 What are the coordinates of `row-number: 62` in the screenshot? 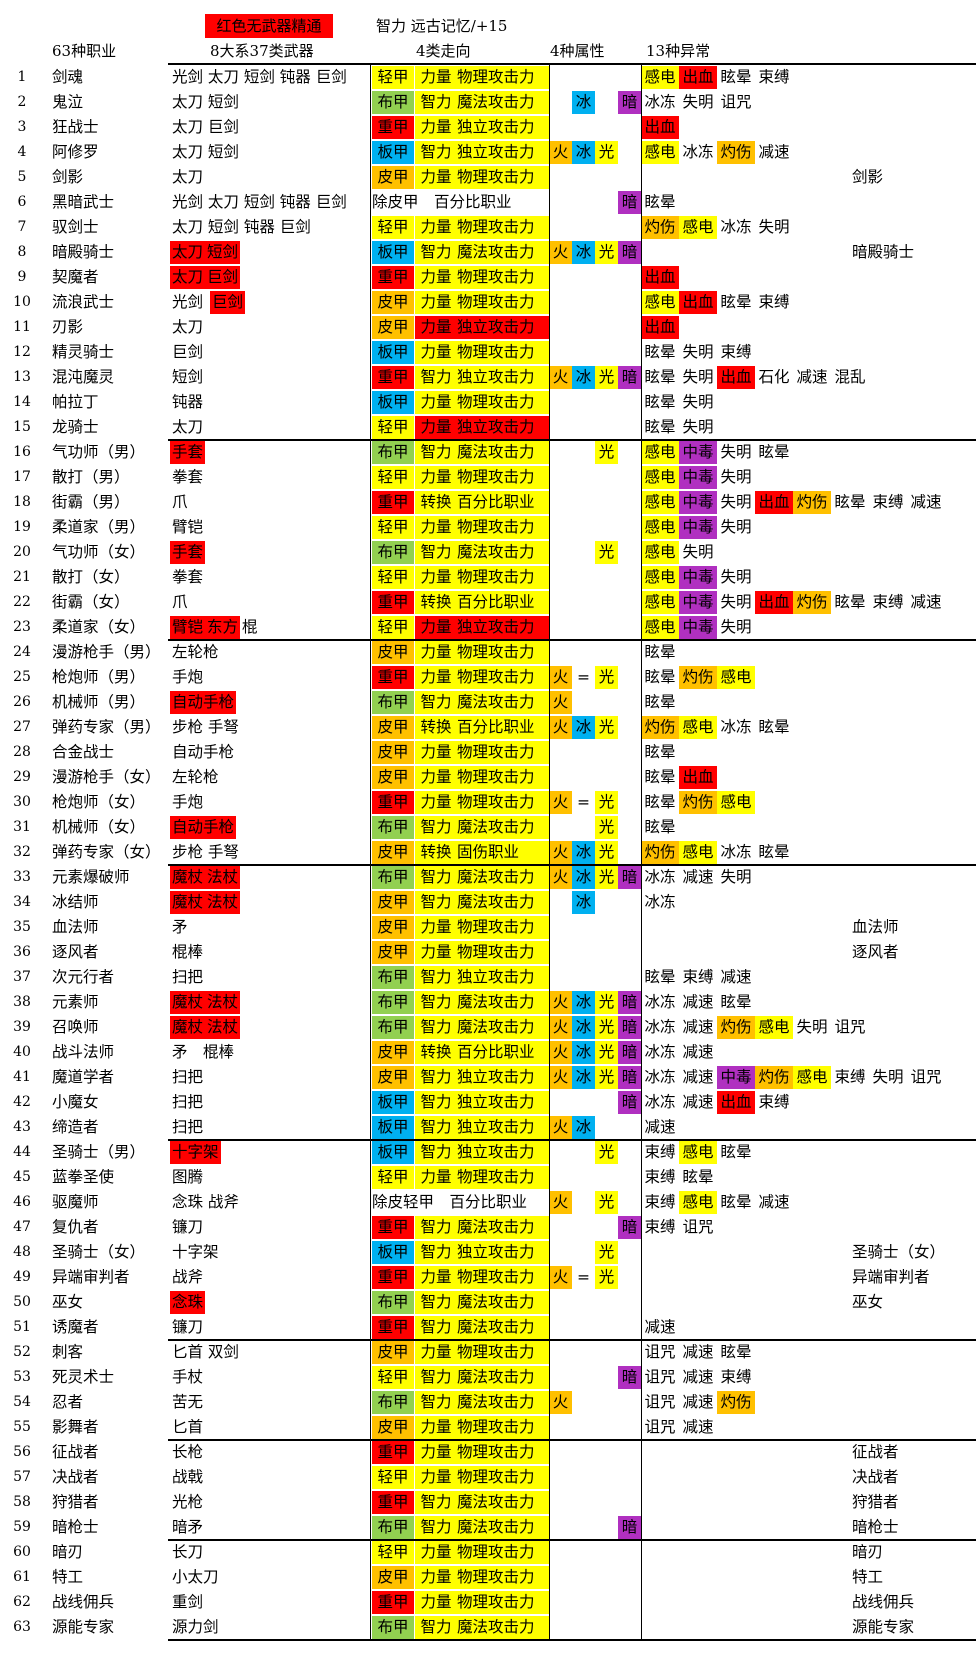 It's located at (22, 1602).